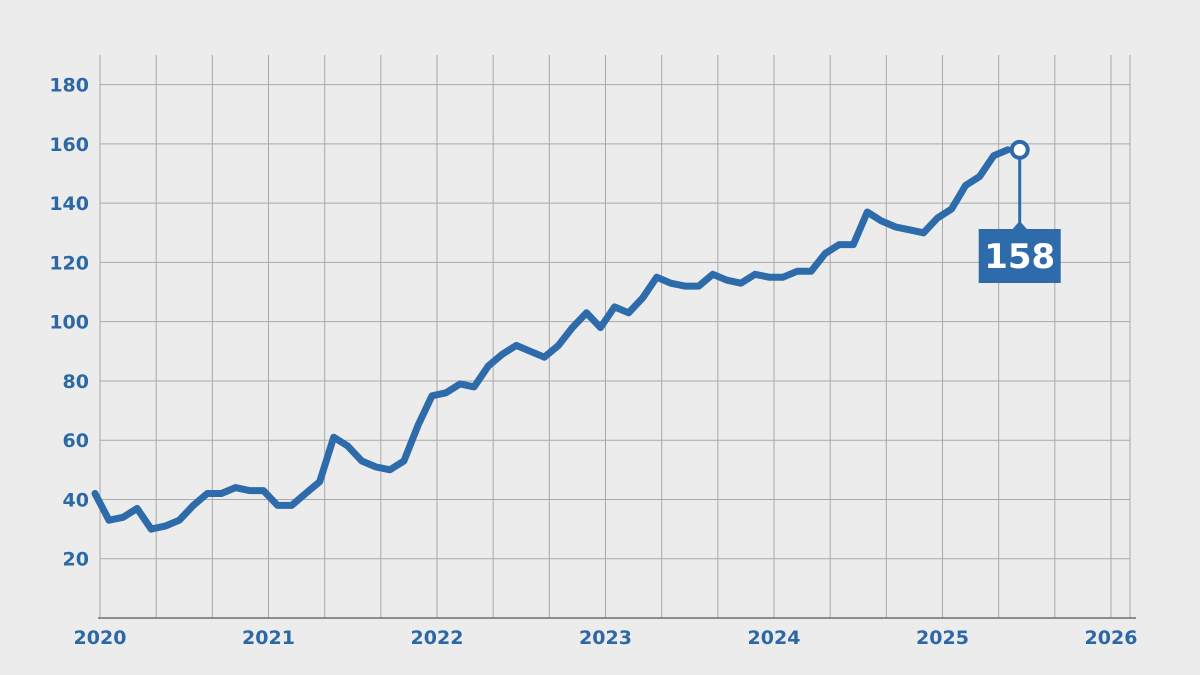 This screenshot has height=675, width=1200. I want to click on end-point-marker, so click(1019, 149).